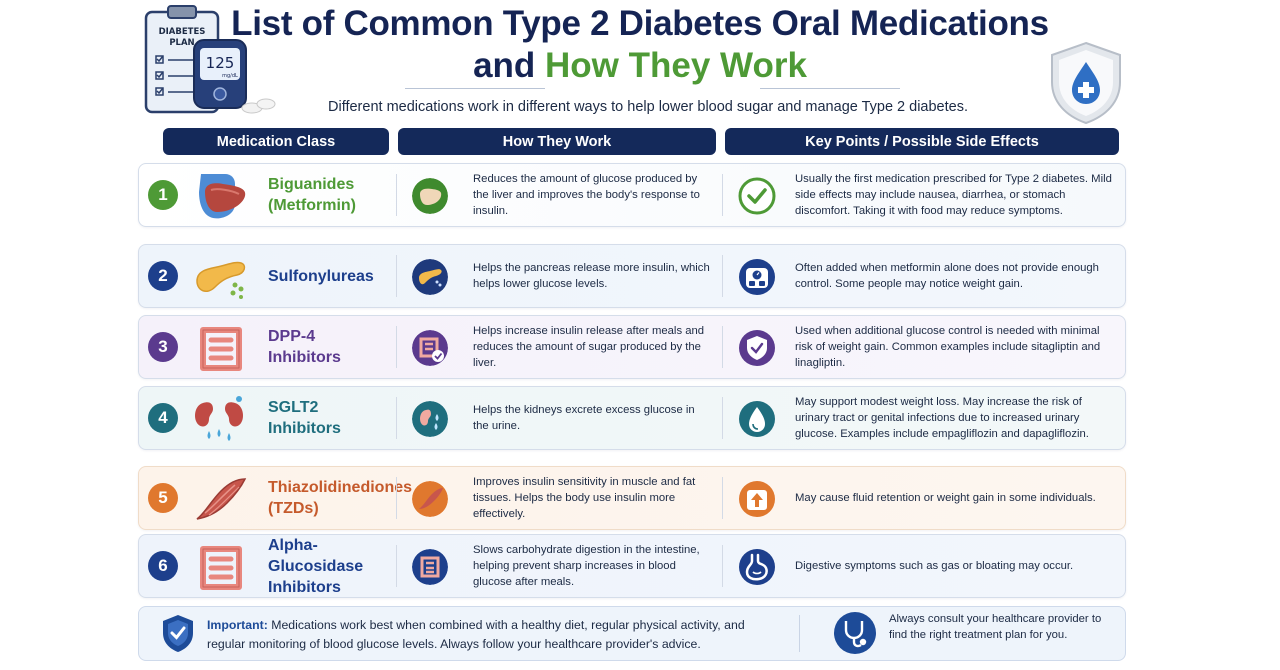  Describe the element at coordinates (163, 498) in the screenshot. I see `row-number-badge: 5` at that location.